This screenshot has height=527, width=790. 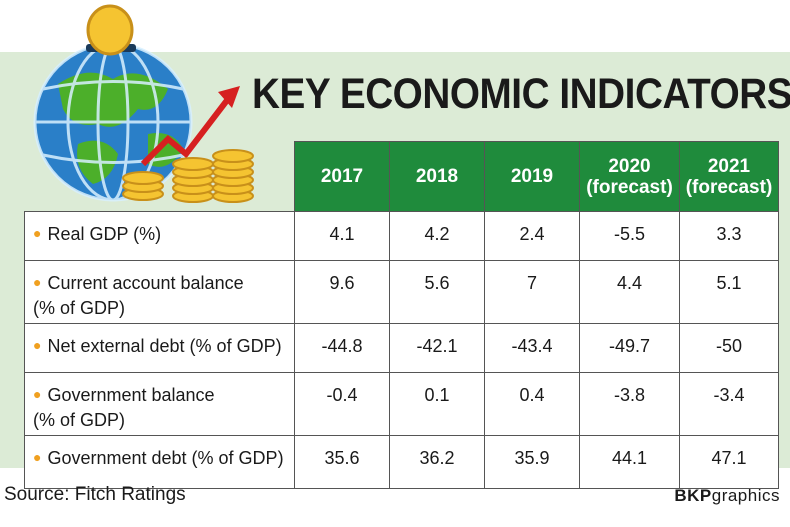 I want to click on cell-value: 4.1, so click(x=342, y=236).